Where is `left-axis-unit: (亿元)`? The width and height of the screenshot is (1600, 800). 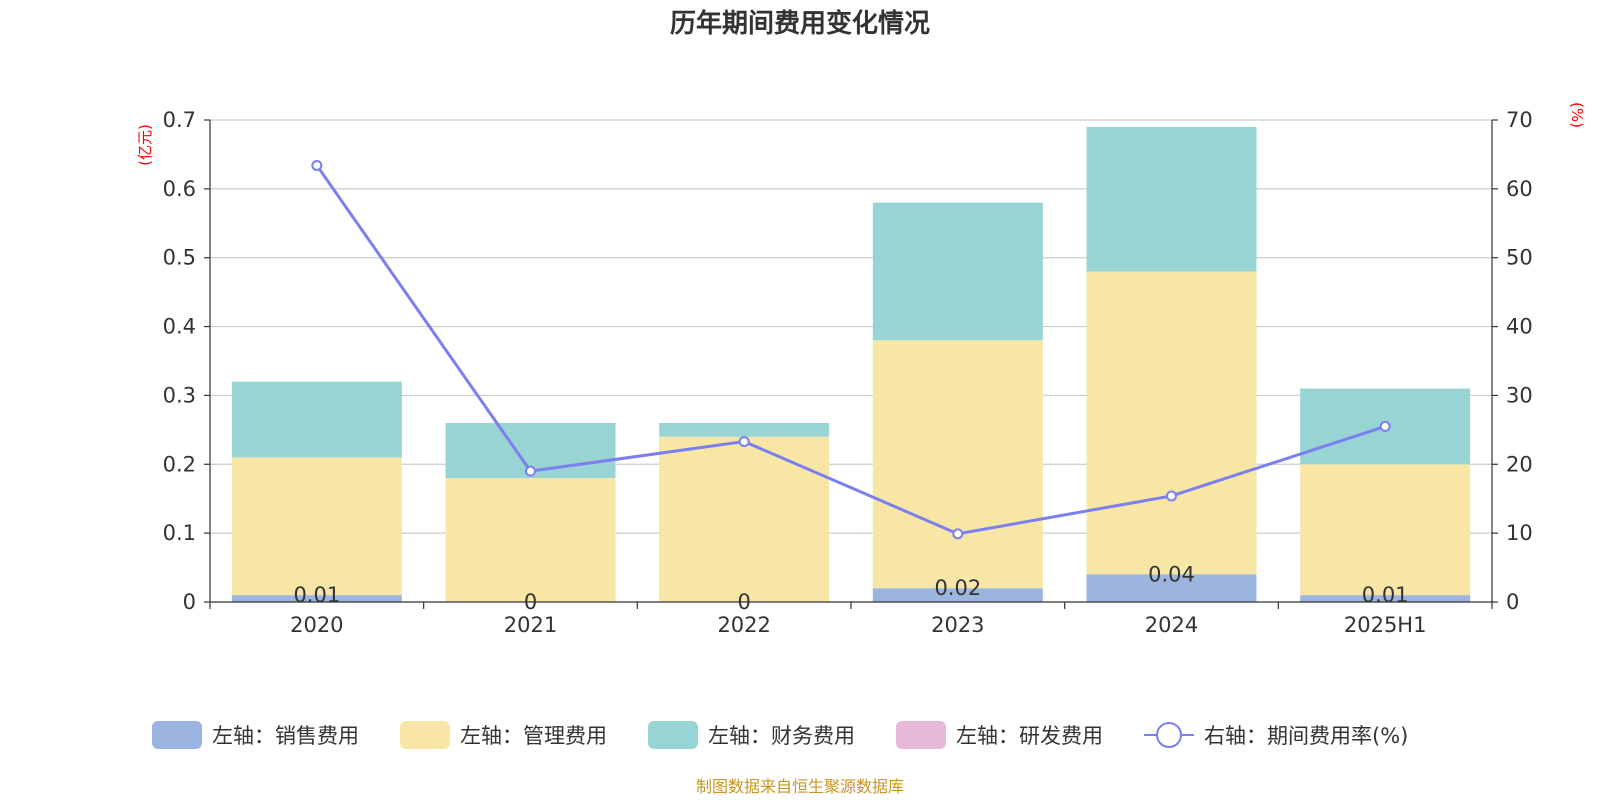 left-axis-unit: (亿元) is located at coordinates (145, 145).